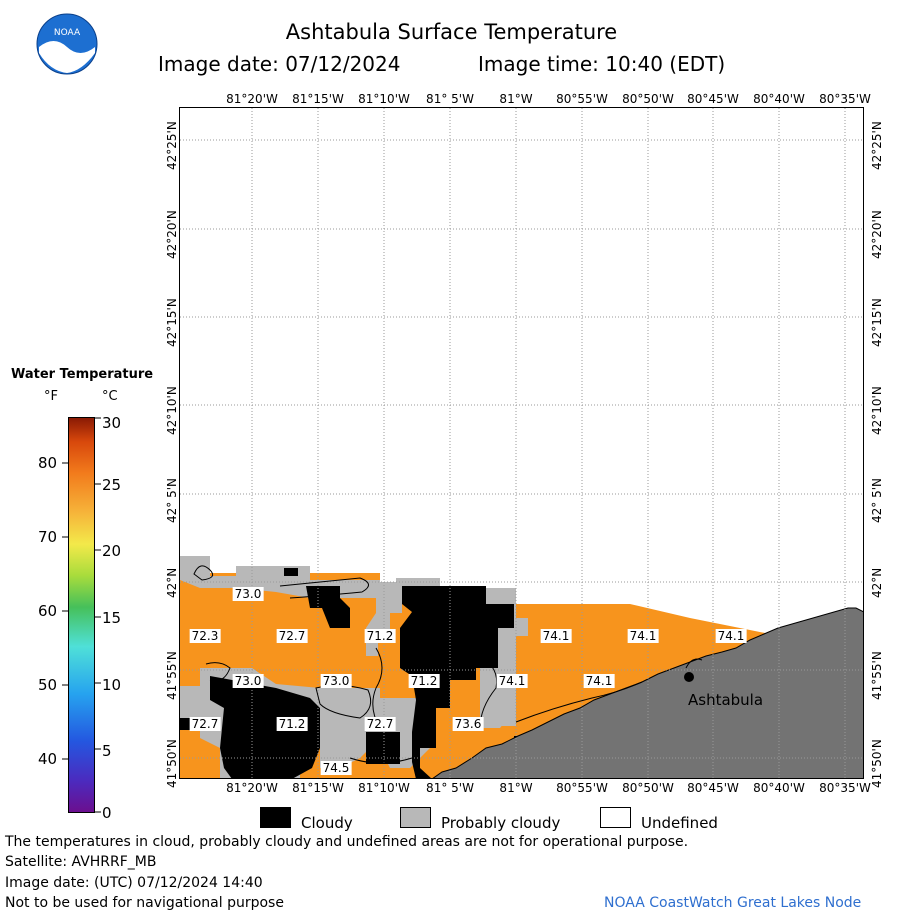 The image size is (903, 919). What do you see at coordinates (51, 396) in the screenshot?
I see `unit-f: °F` at bounding box center [51, 396].